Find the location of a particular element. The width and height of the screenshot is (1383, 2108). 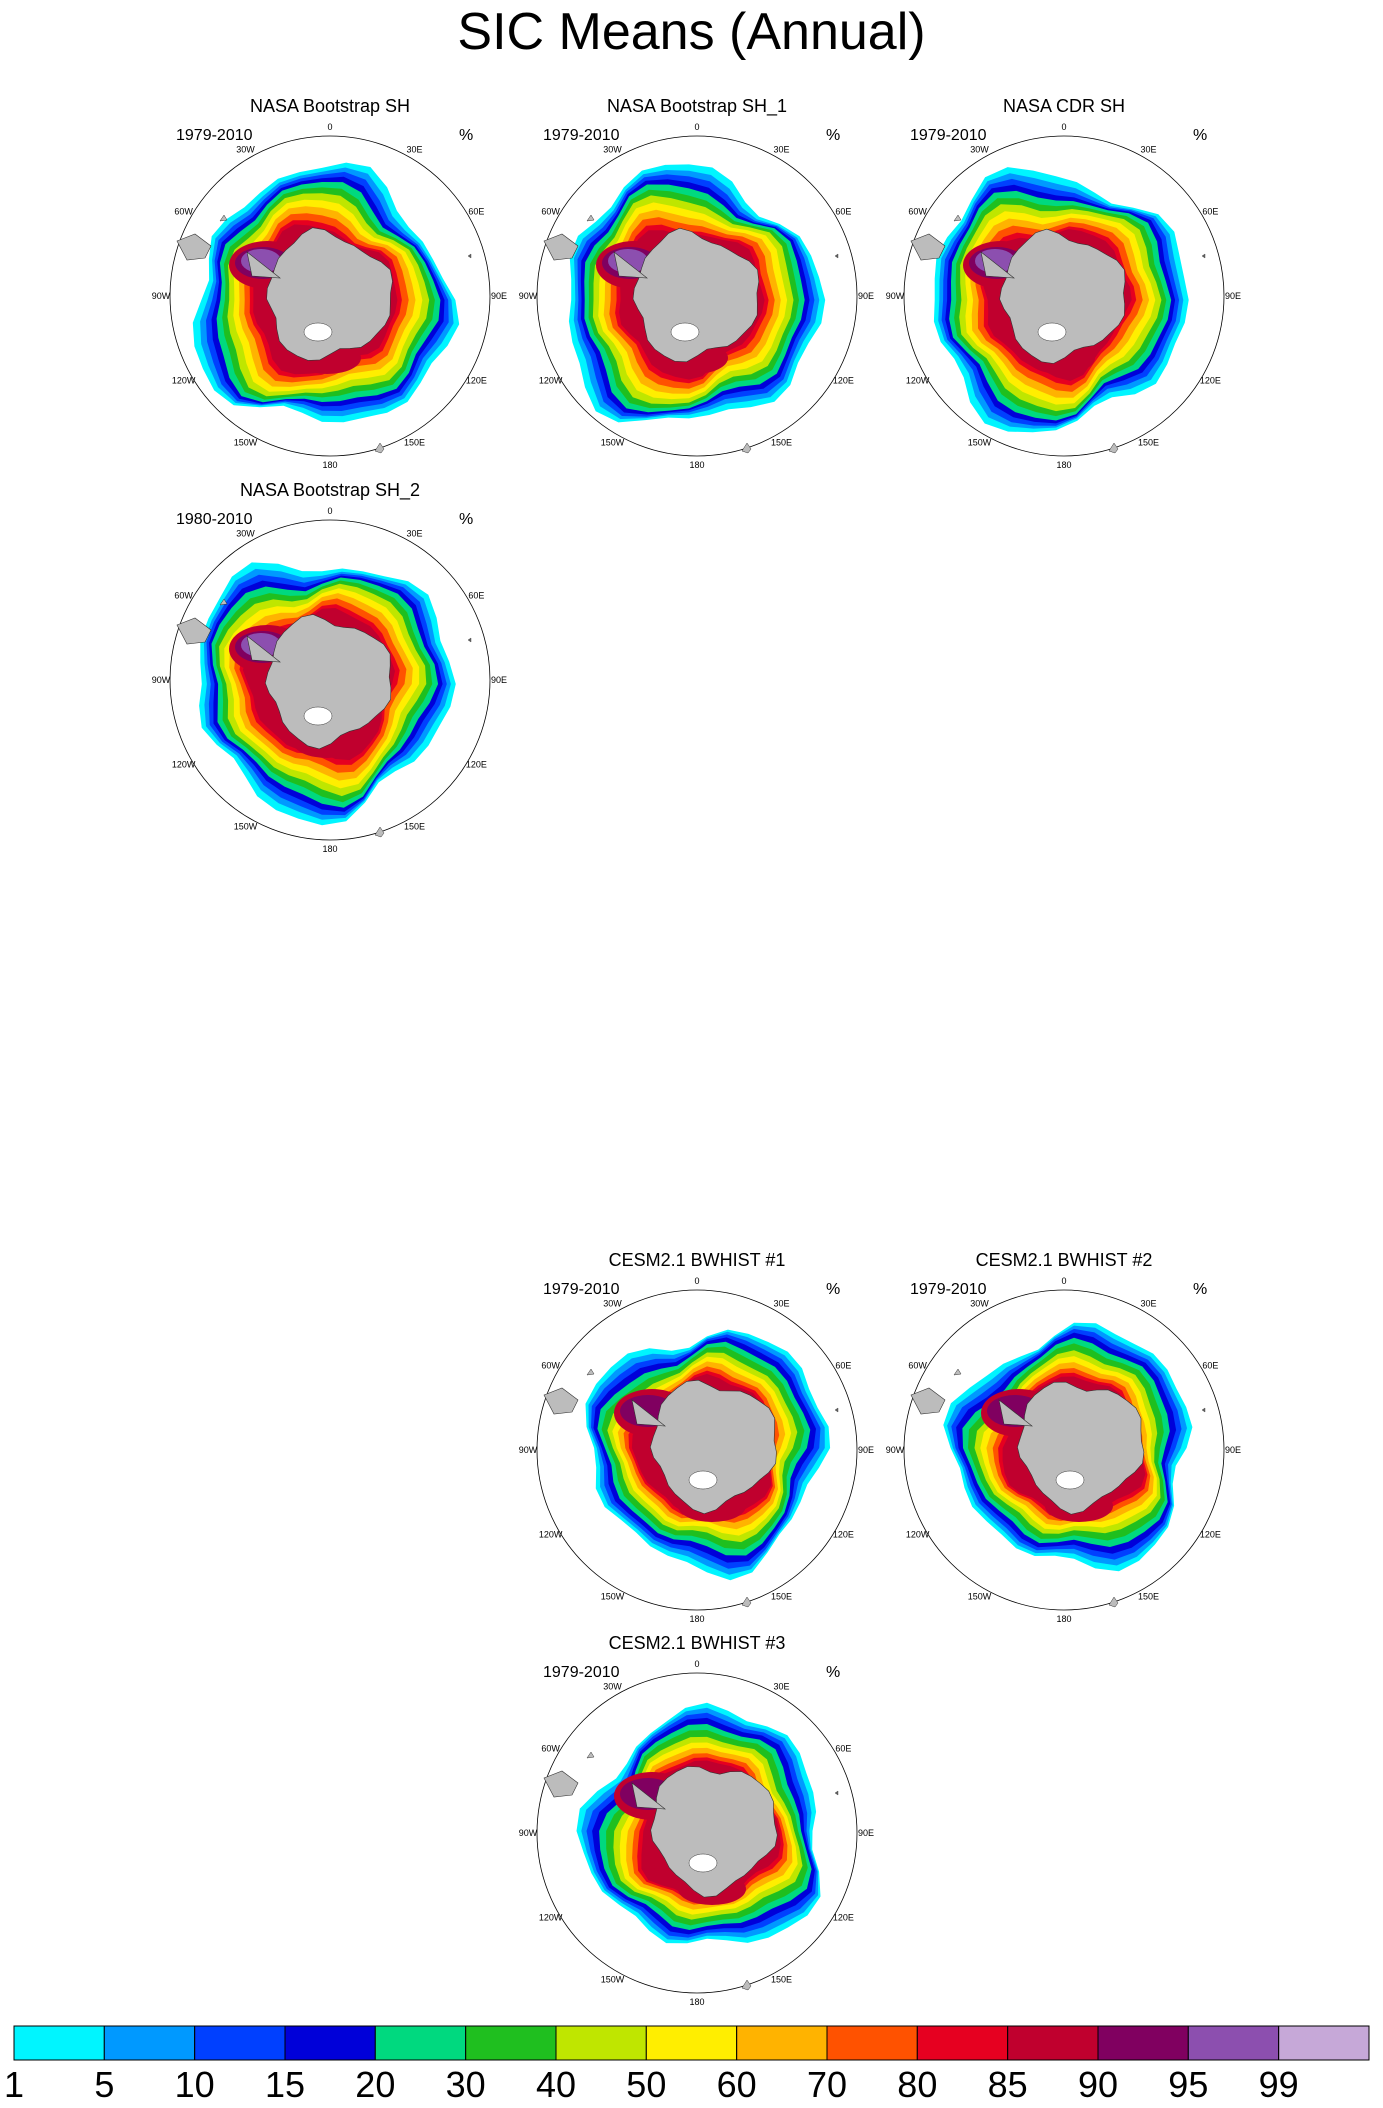

panel-units: % is located at coordinates (833, 1672).